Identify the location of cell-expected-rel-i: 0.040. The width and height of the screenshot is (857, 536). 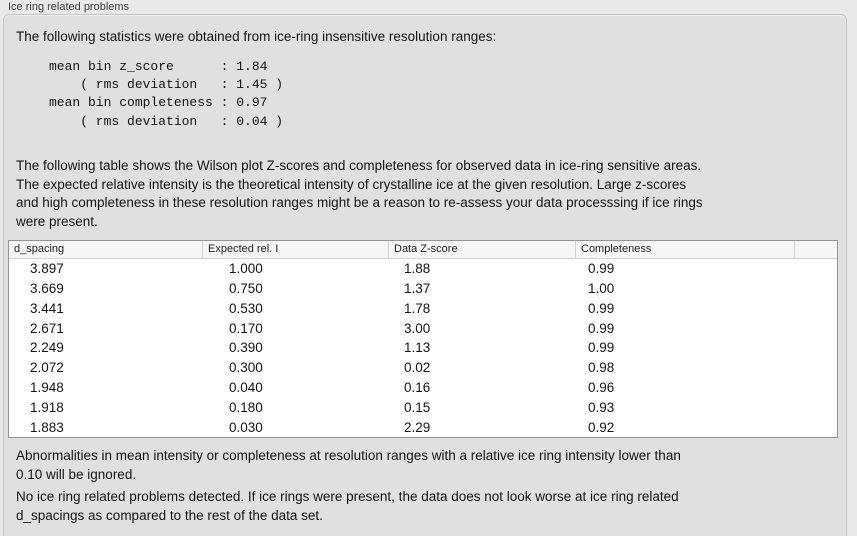
(246, 388).